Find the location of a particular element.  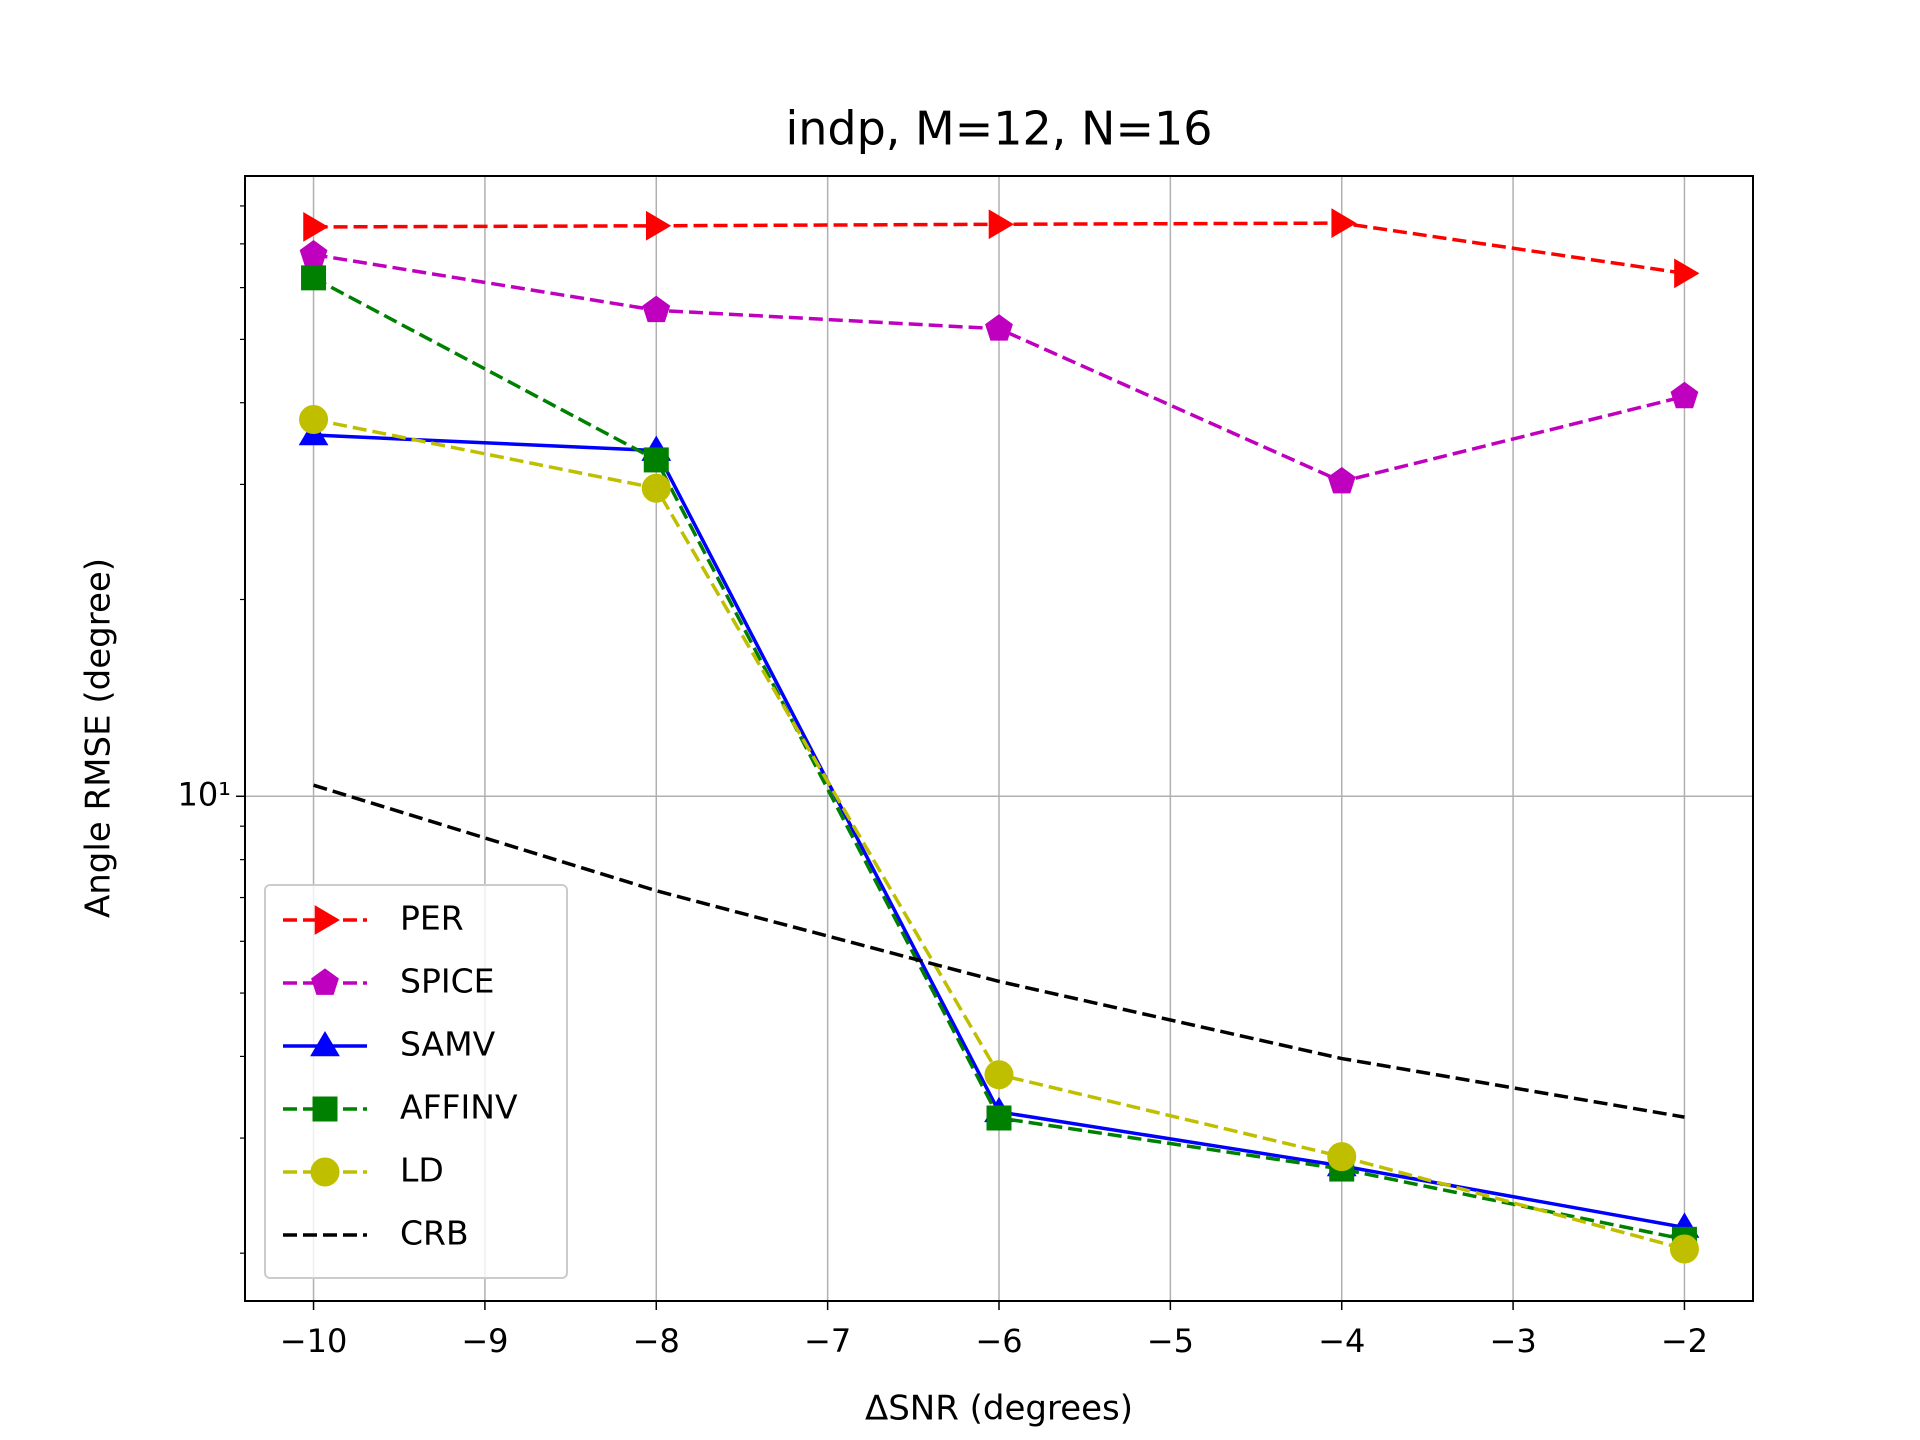

x-tick-label: −5 is located at coordinates (1170, 1341).